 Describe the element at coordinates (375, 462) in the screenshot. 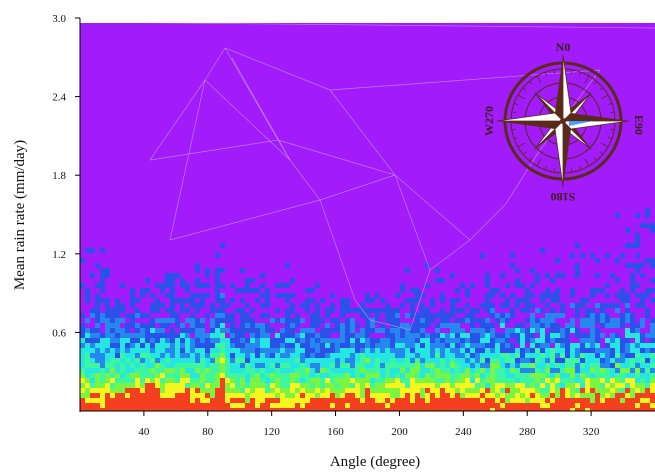

I see `x-axis-label: Angle (degree)` at that location.